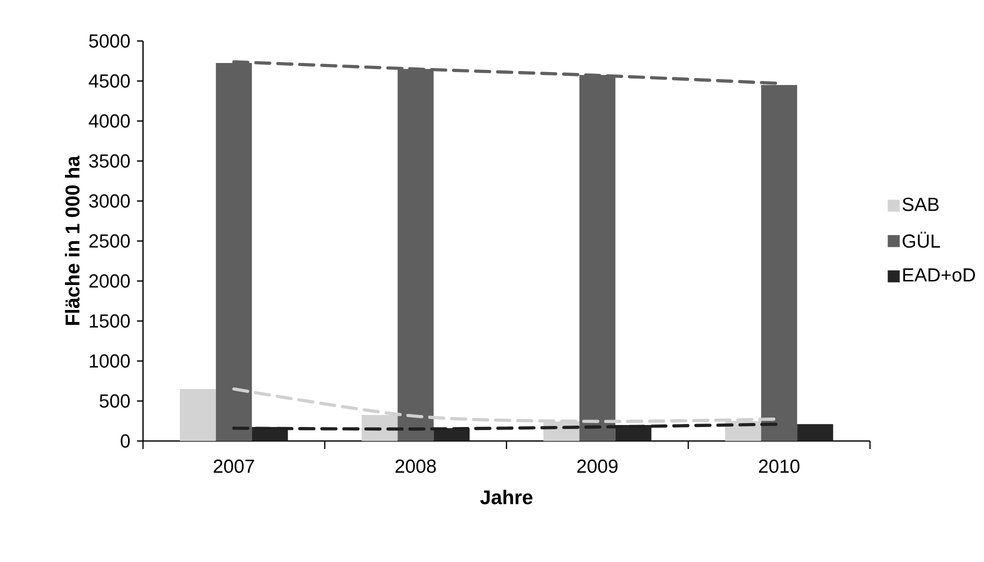 This screenshot has height=562, width=984. What do you see at coordinates (109, 201) in the screenshot?
I see `y-tick-label: 3000` at bounding box center [109, 201].